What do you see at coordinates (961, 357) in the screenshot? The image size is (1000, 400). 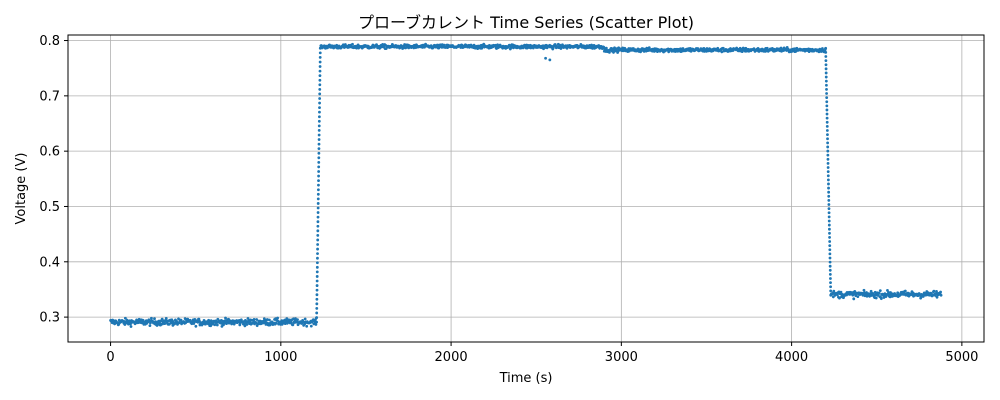 I see `x-tick-label: 5000` at bounding box center [961, 357].